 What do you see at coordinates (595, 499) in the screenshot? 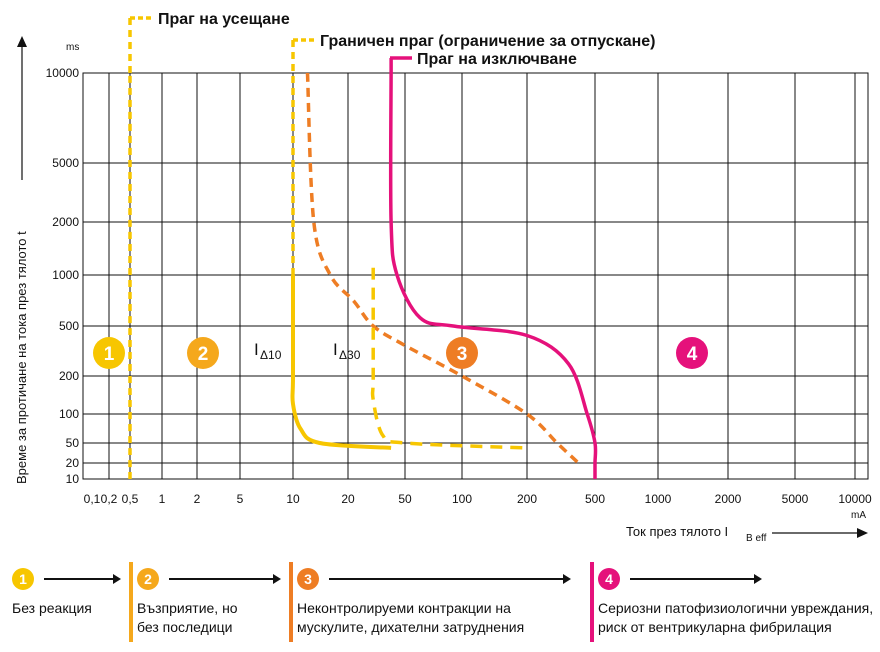
I see `x-tick-label: 500` at bounding box center [595, 499].